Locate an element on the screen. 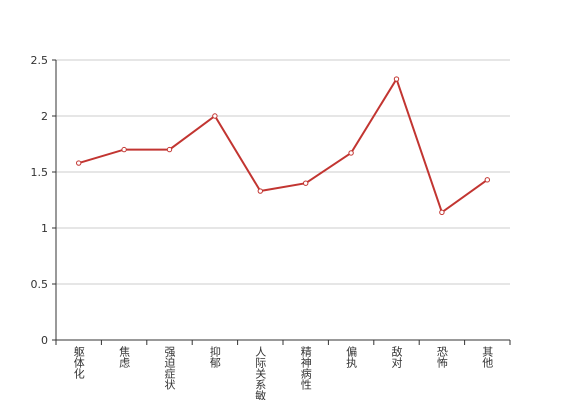  x-tick-label: 抑郁 is located at coordinates (214, 356).